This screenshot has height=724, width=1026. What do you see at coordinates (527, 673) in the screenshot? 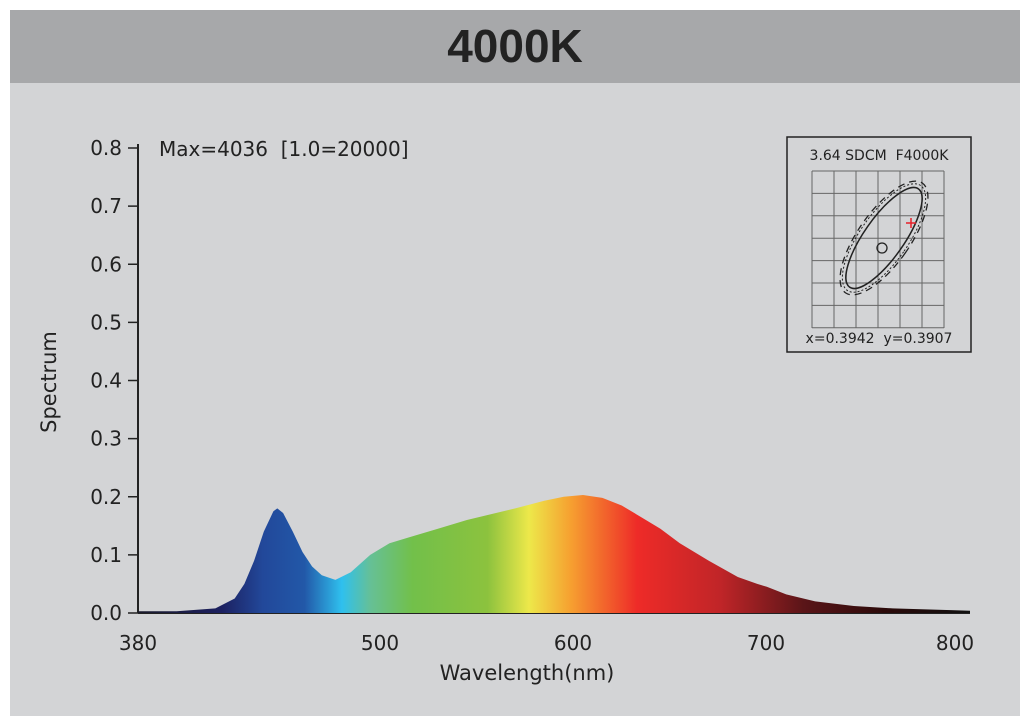
I see `x-axis-label: Wavelength(nm)` at bounding box center [527, 673].